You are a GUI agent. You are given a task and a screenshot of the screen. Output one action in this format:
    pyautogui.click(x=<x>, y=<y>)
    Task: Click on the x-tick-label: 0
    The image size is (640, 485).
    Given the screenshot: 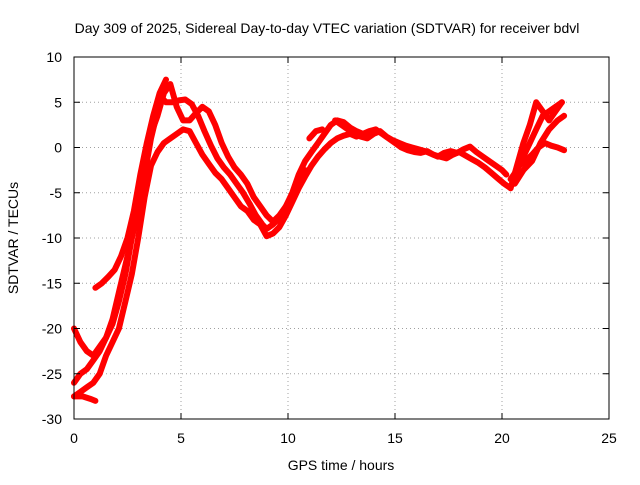 What is the action you would take?
    pyautogui.click(x=74, y=438)
    